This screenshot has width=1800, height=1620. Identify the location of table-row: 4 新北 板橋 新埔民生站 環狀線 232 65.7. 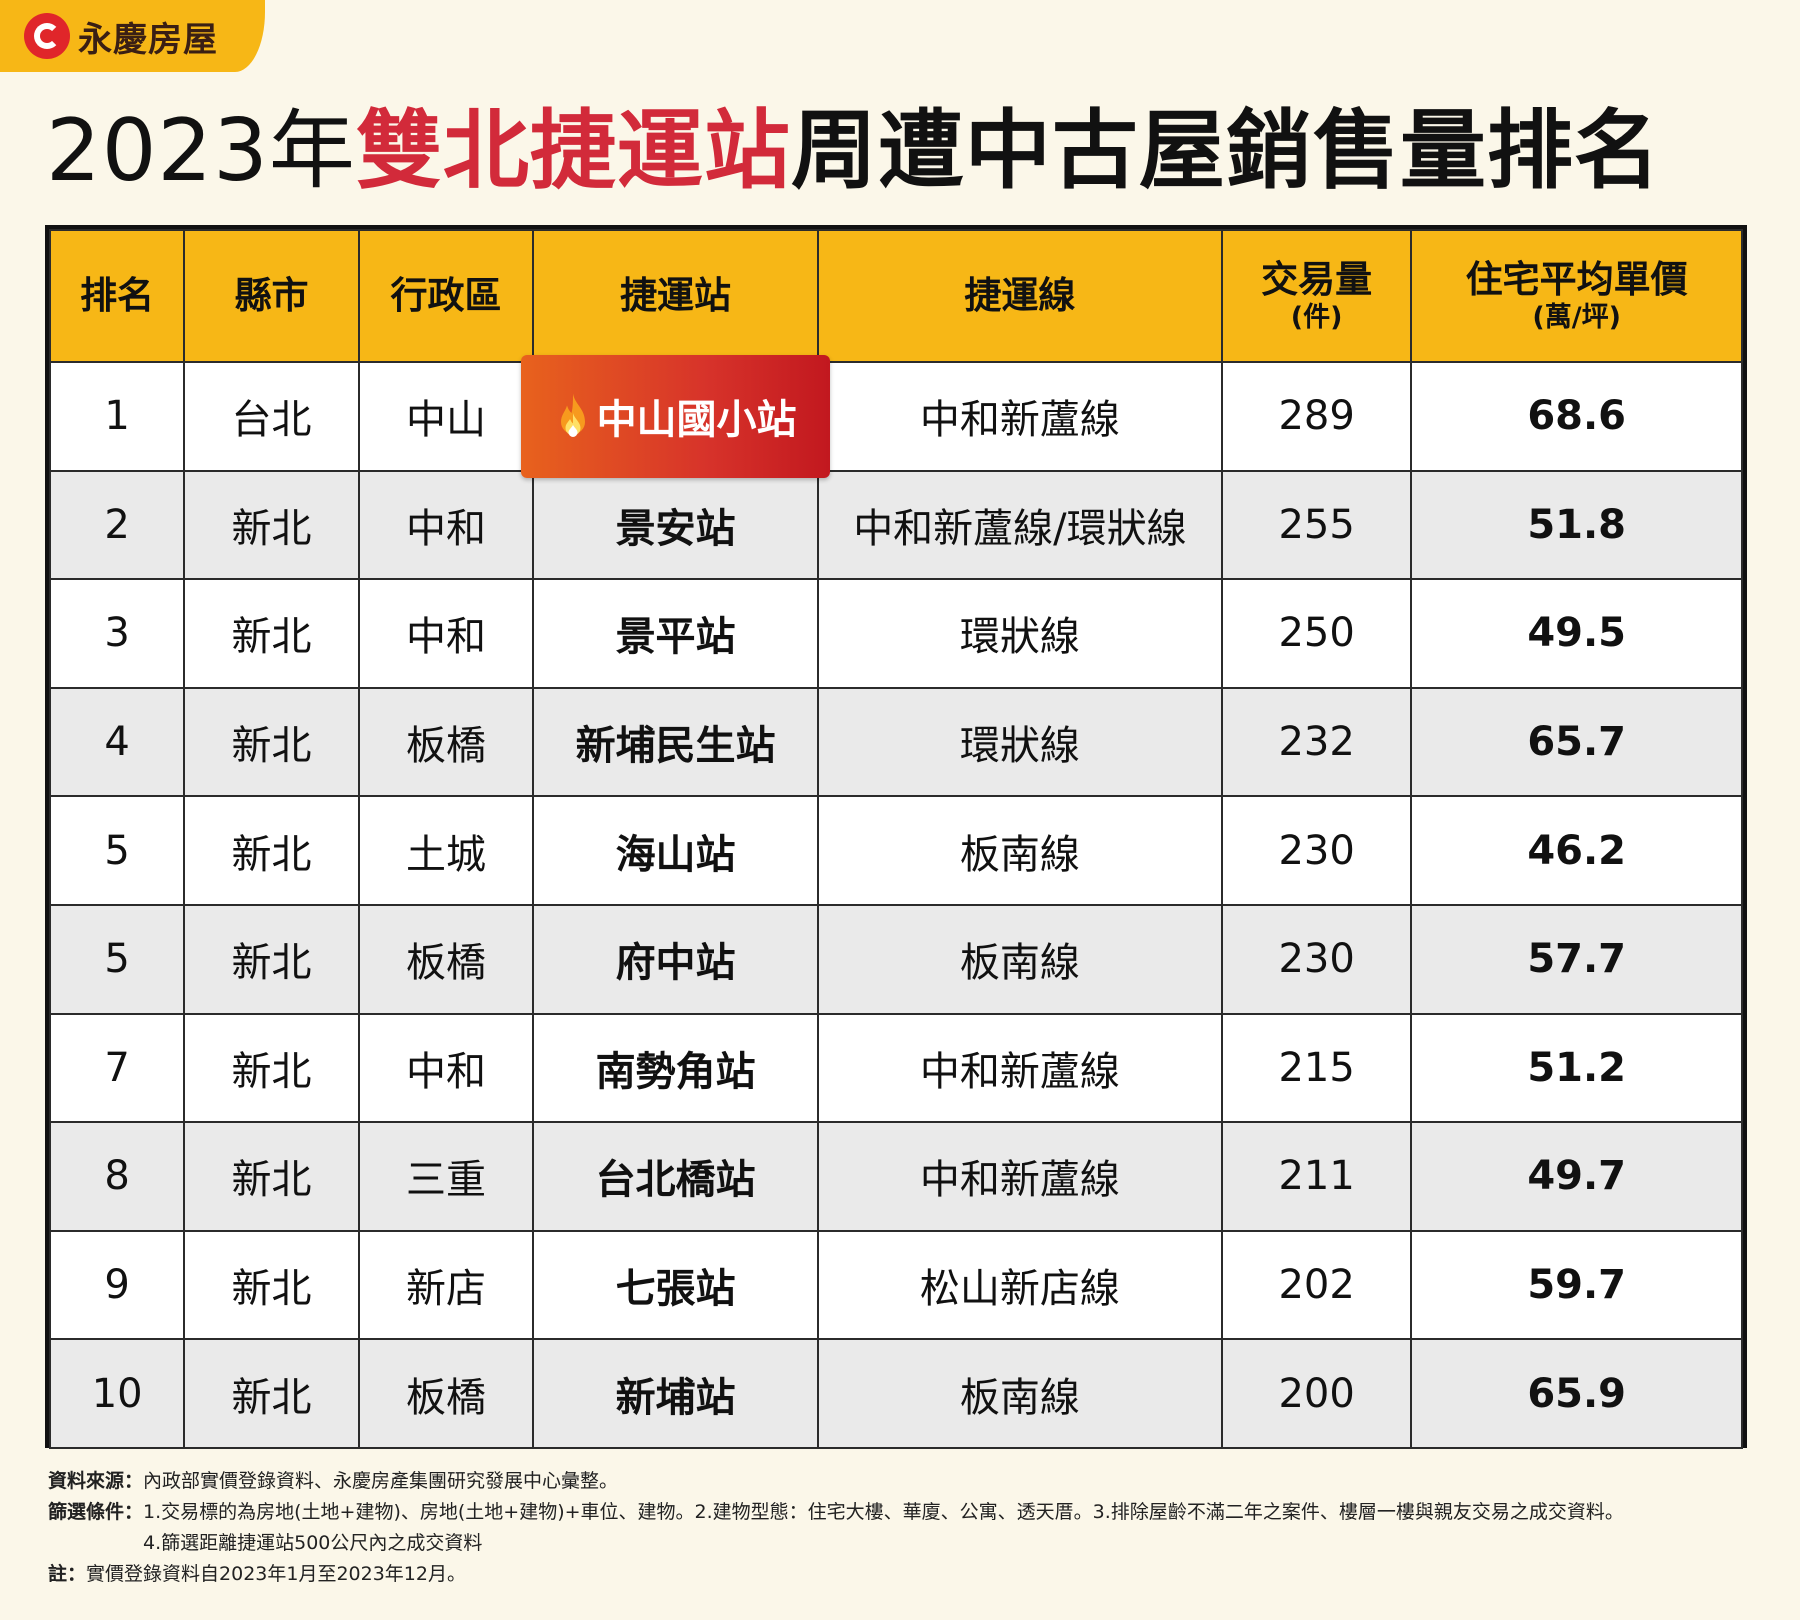
(895, 742).